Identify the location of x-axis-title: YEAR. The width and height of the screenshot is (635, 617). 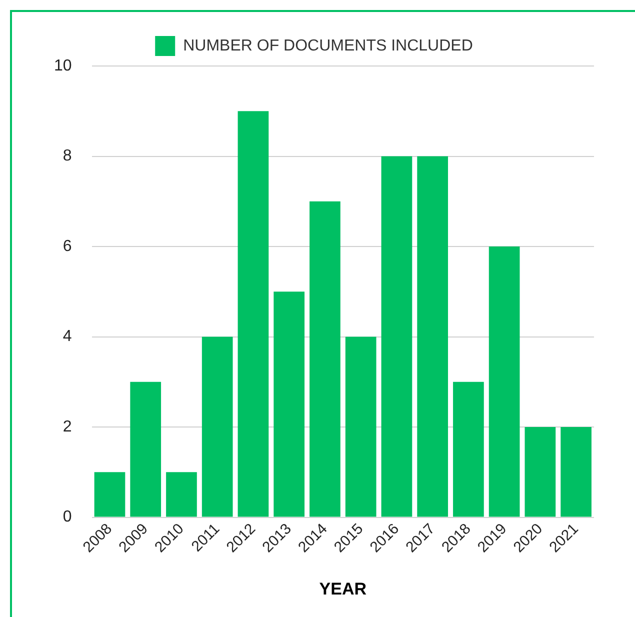
(343, 588).